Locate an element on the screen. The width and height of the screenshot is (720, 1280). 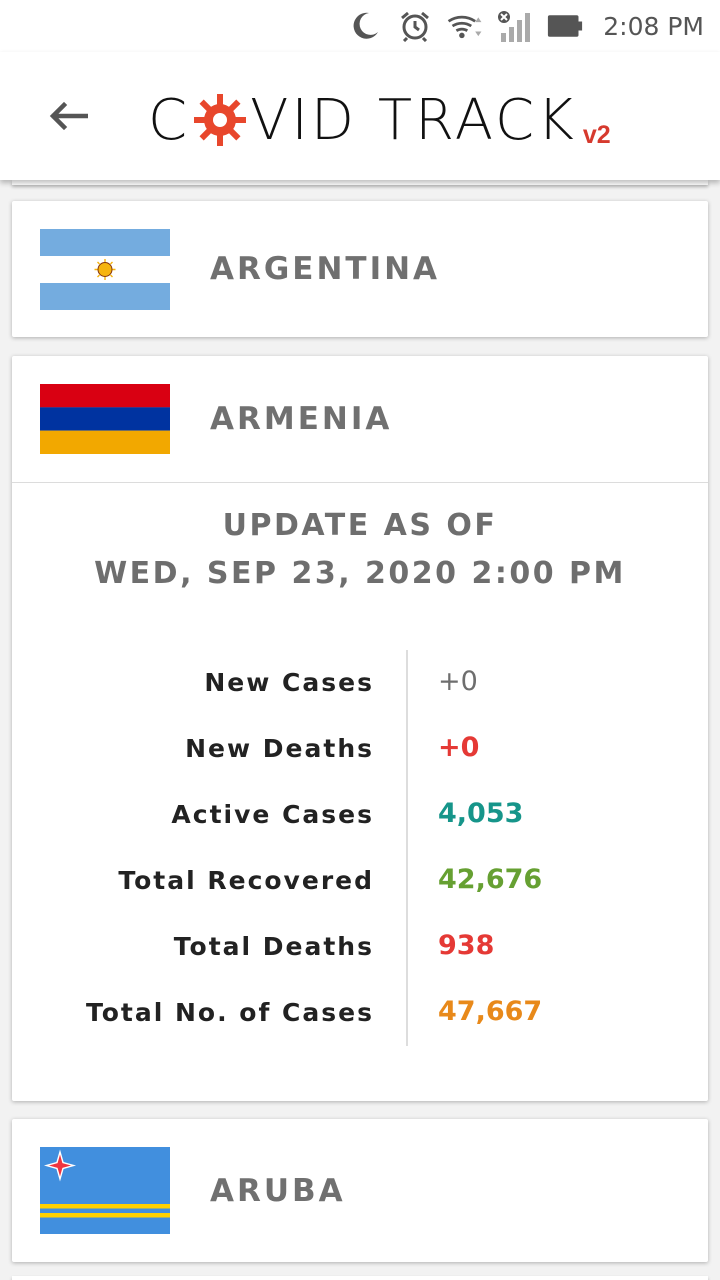
status-bar: 2:08 PM is located at coordinates (360, 26).